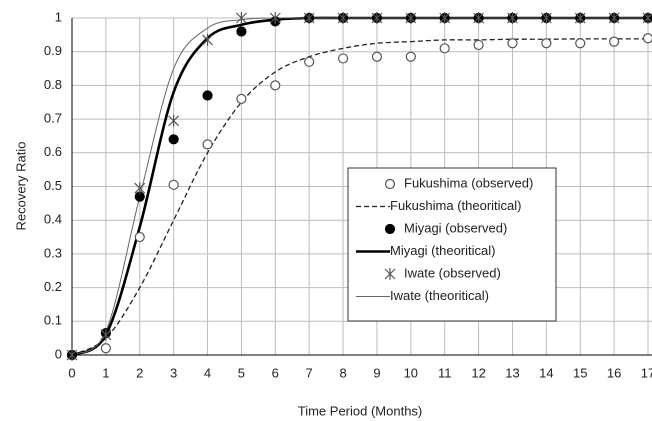  I want to click on x-tick-label: 10, so click(411, 372).